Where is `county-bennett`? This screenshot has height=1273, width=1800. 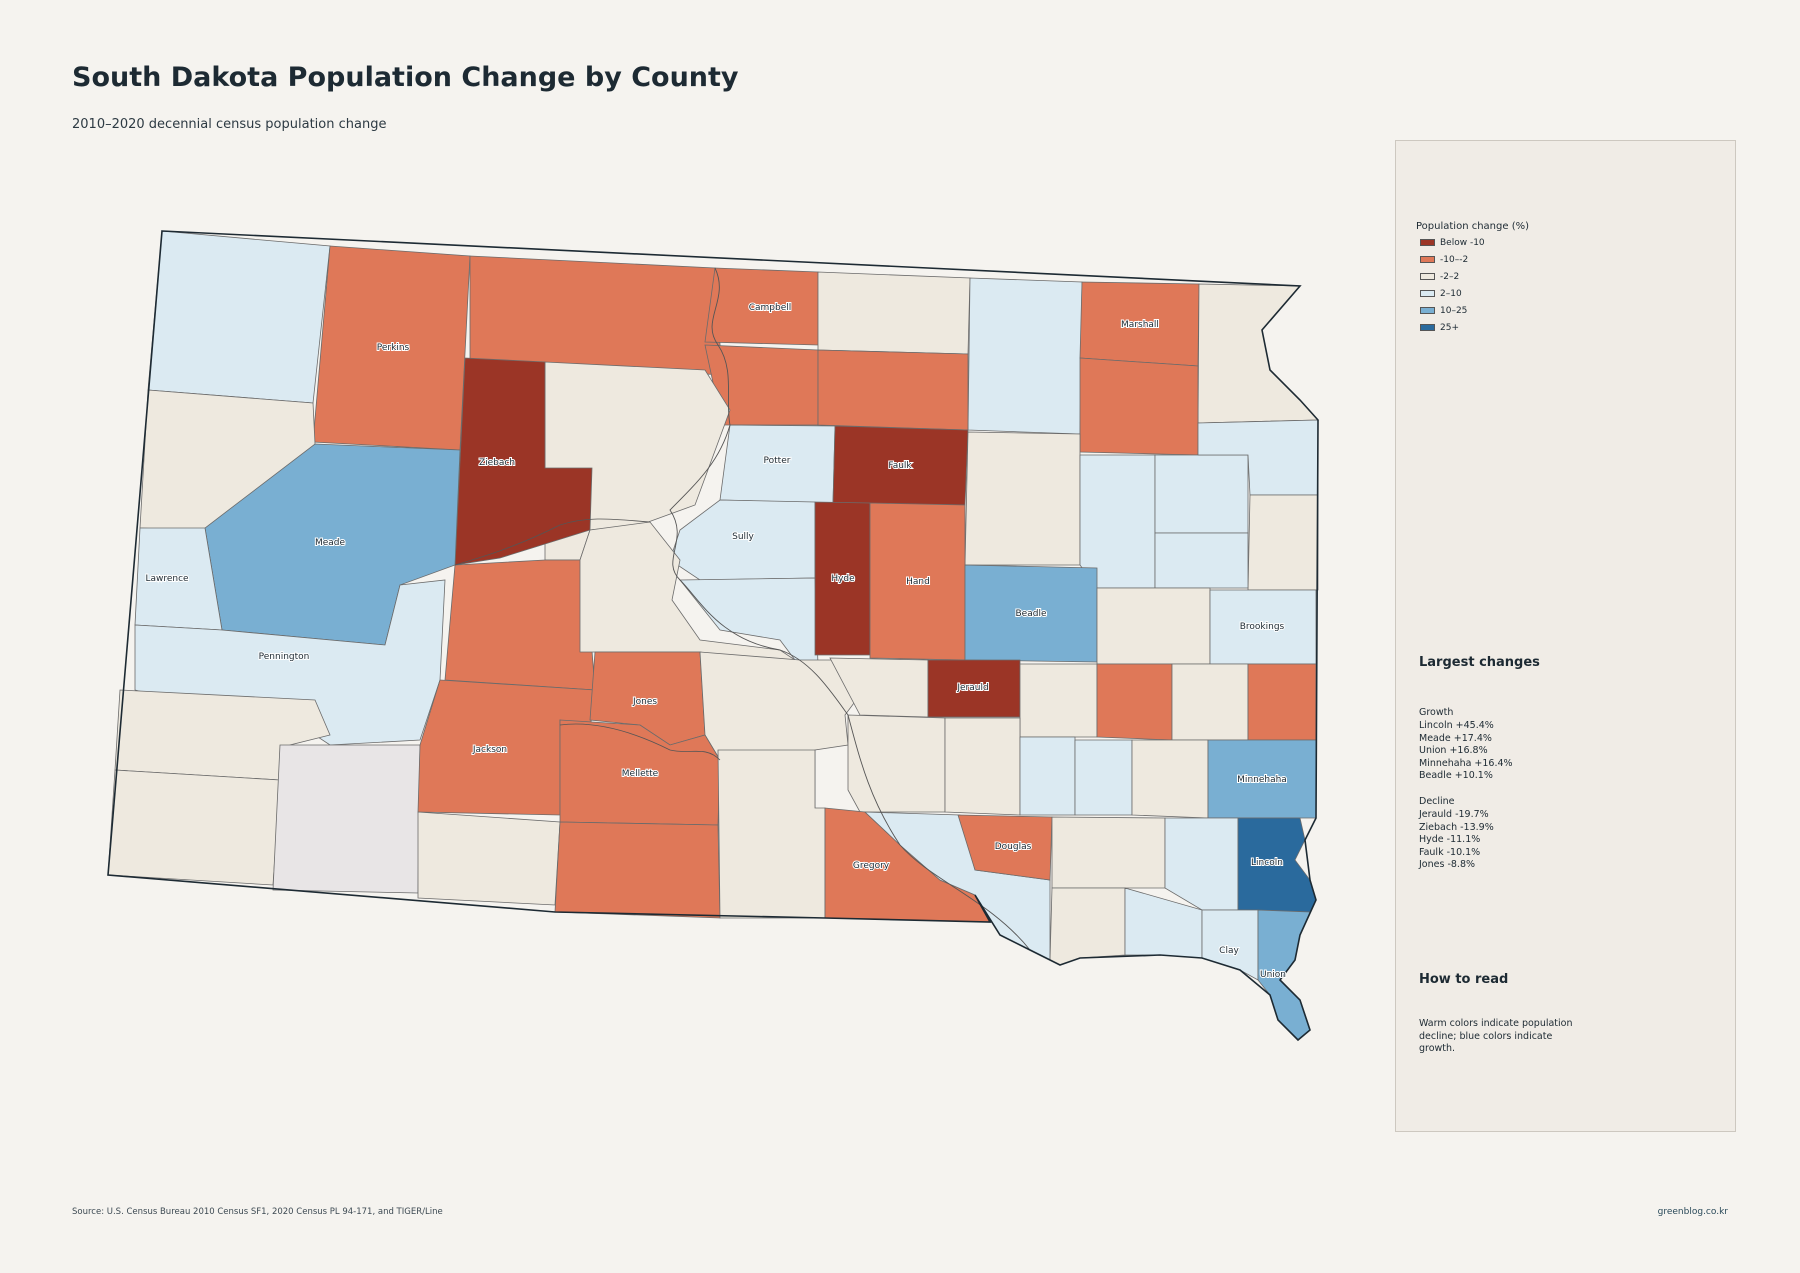 county-bennett is located at coordinates (489, 858).